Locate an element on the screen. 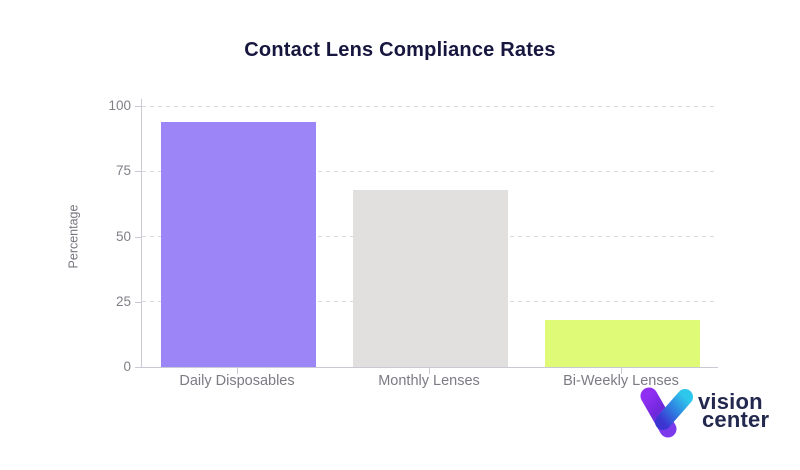  bar-monthly-lenses is located at coordinates (430, 278).